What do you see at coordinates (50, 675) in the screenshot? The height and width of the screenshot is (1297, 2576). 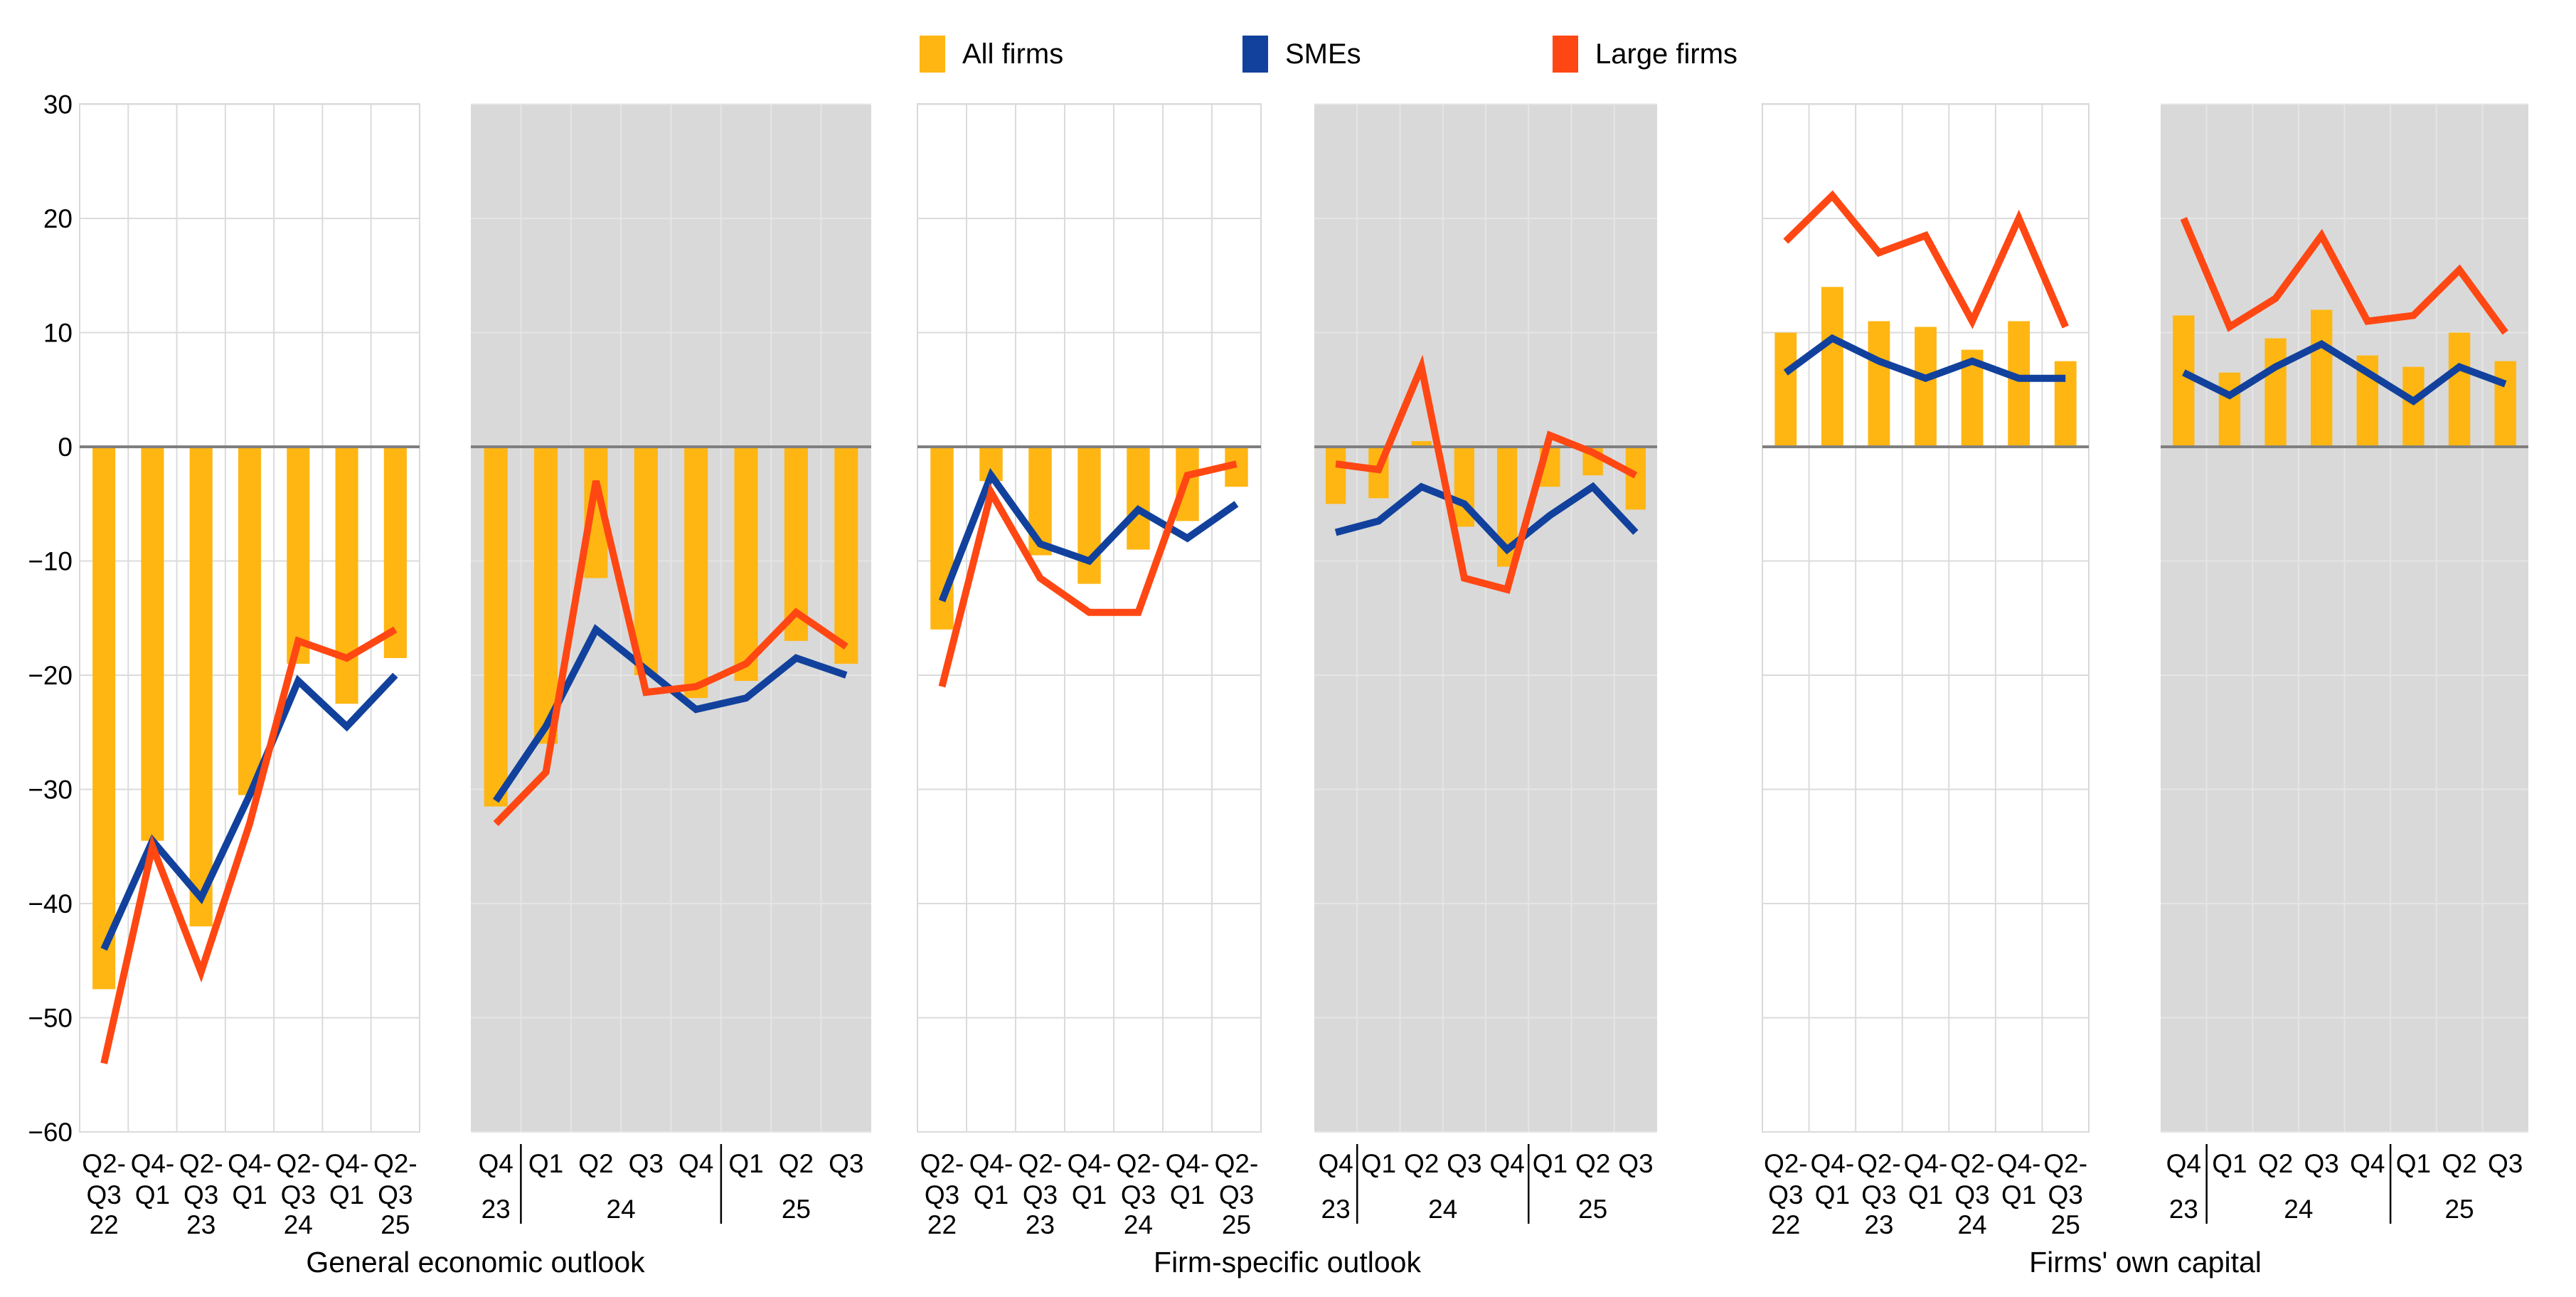 I see `y-tick-label: −20` at bounding box center [50, 675].